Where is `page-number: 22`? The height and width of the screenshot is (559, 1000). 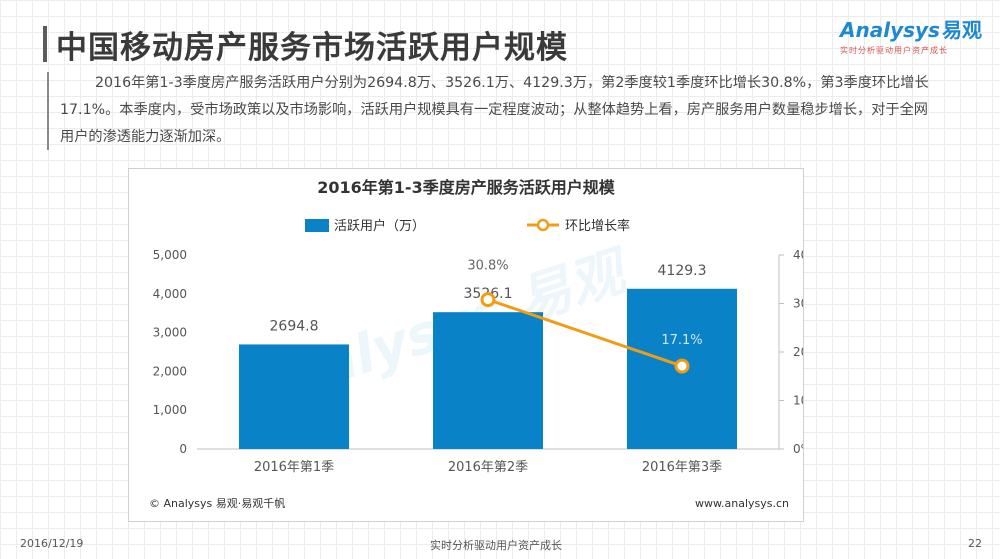
page-number: 22 is located at coordinates (975, 543).